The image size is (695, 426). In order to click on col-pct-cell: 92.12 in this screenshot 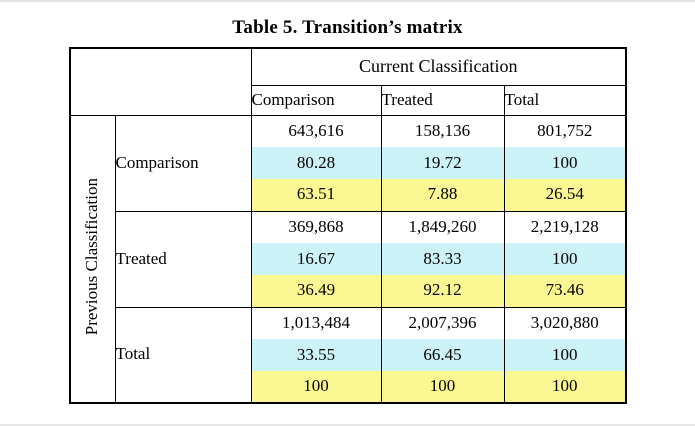, I will do `click(442, 291)`.